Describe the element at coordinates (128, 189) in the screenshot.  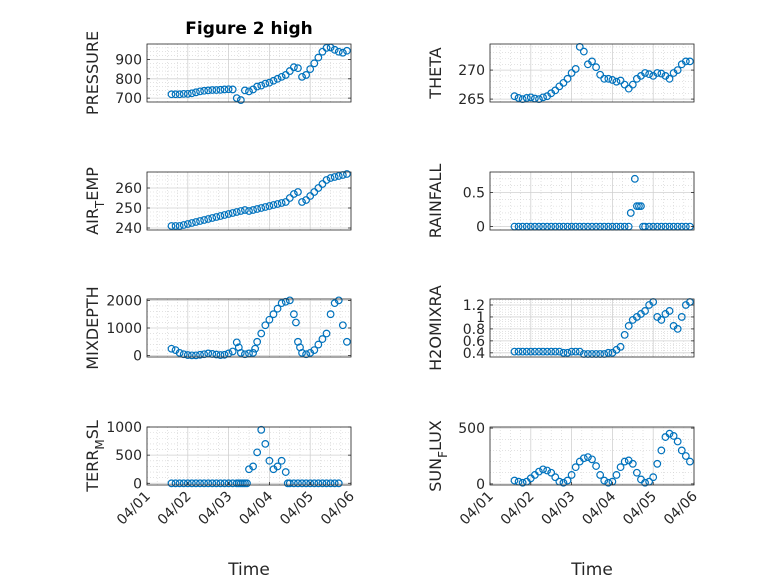
I see `y-tick-label: 260` at that location.